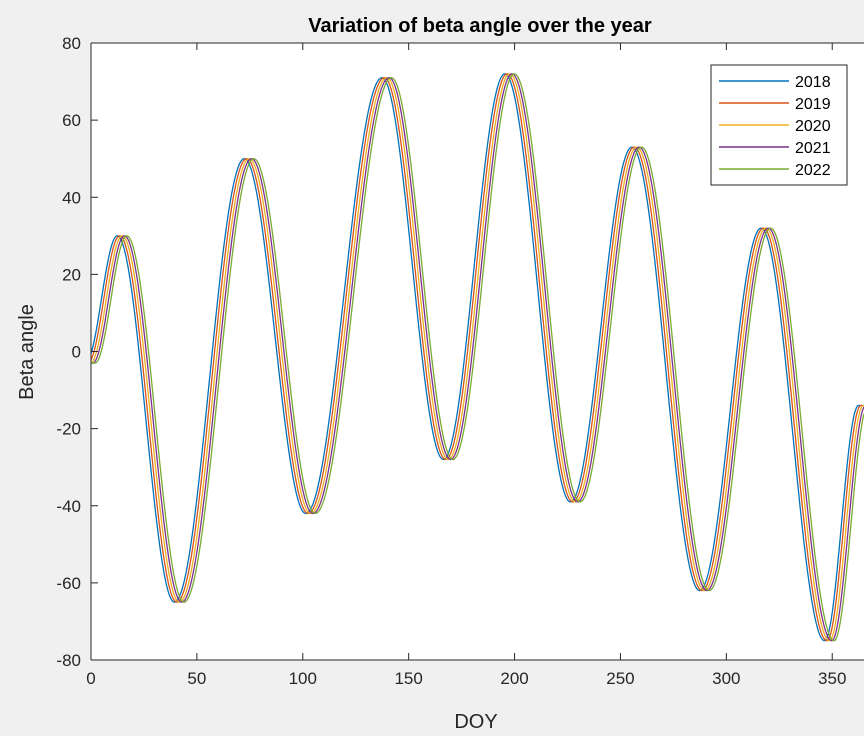 This screenshot has width=864, height=736. What do you see at coordinates (27, 352) in the screenshot?
I see `y-axis-label: Beta angle` at bounding box center [27, 352].